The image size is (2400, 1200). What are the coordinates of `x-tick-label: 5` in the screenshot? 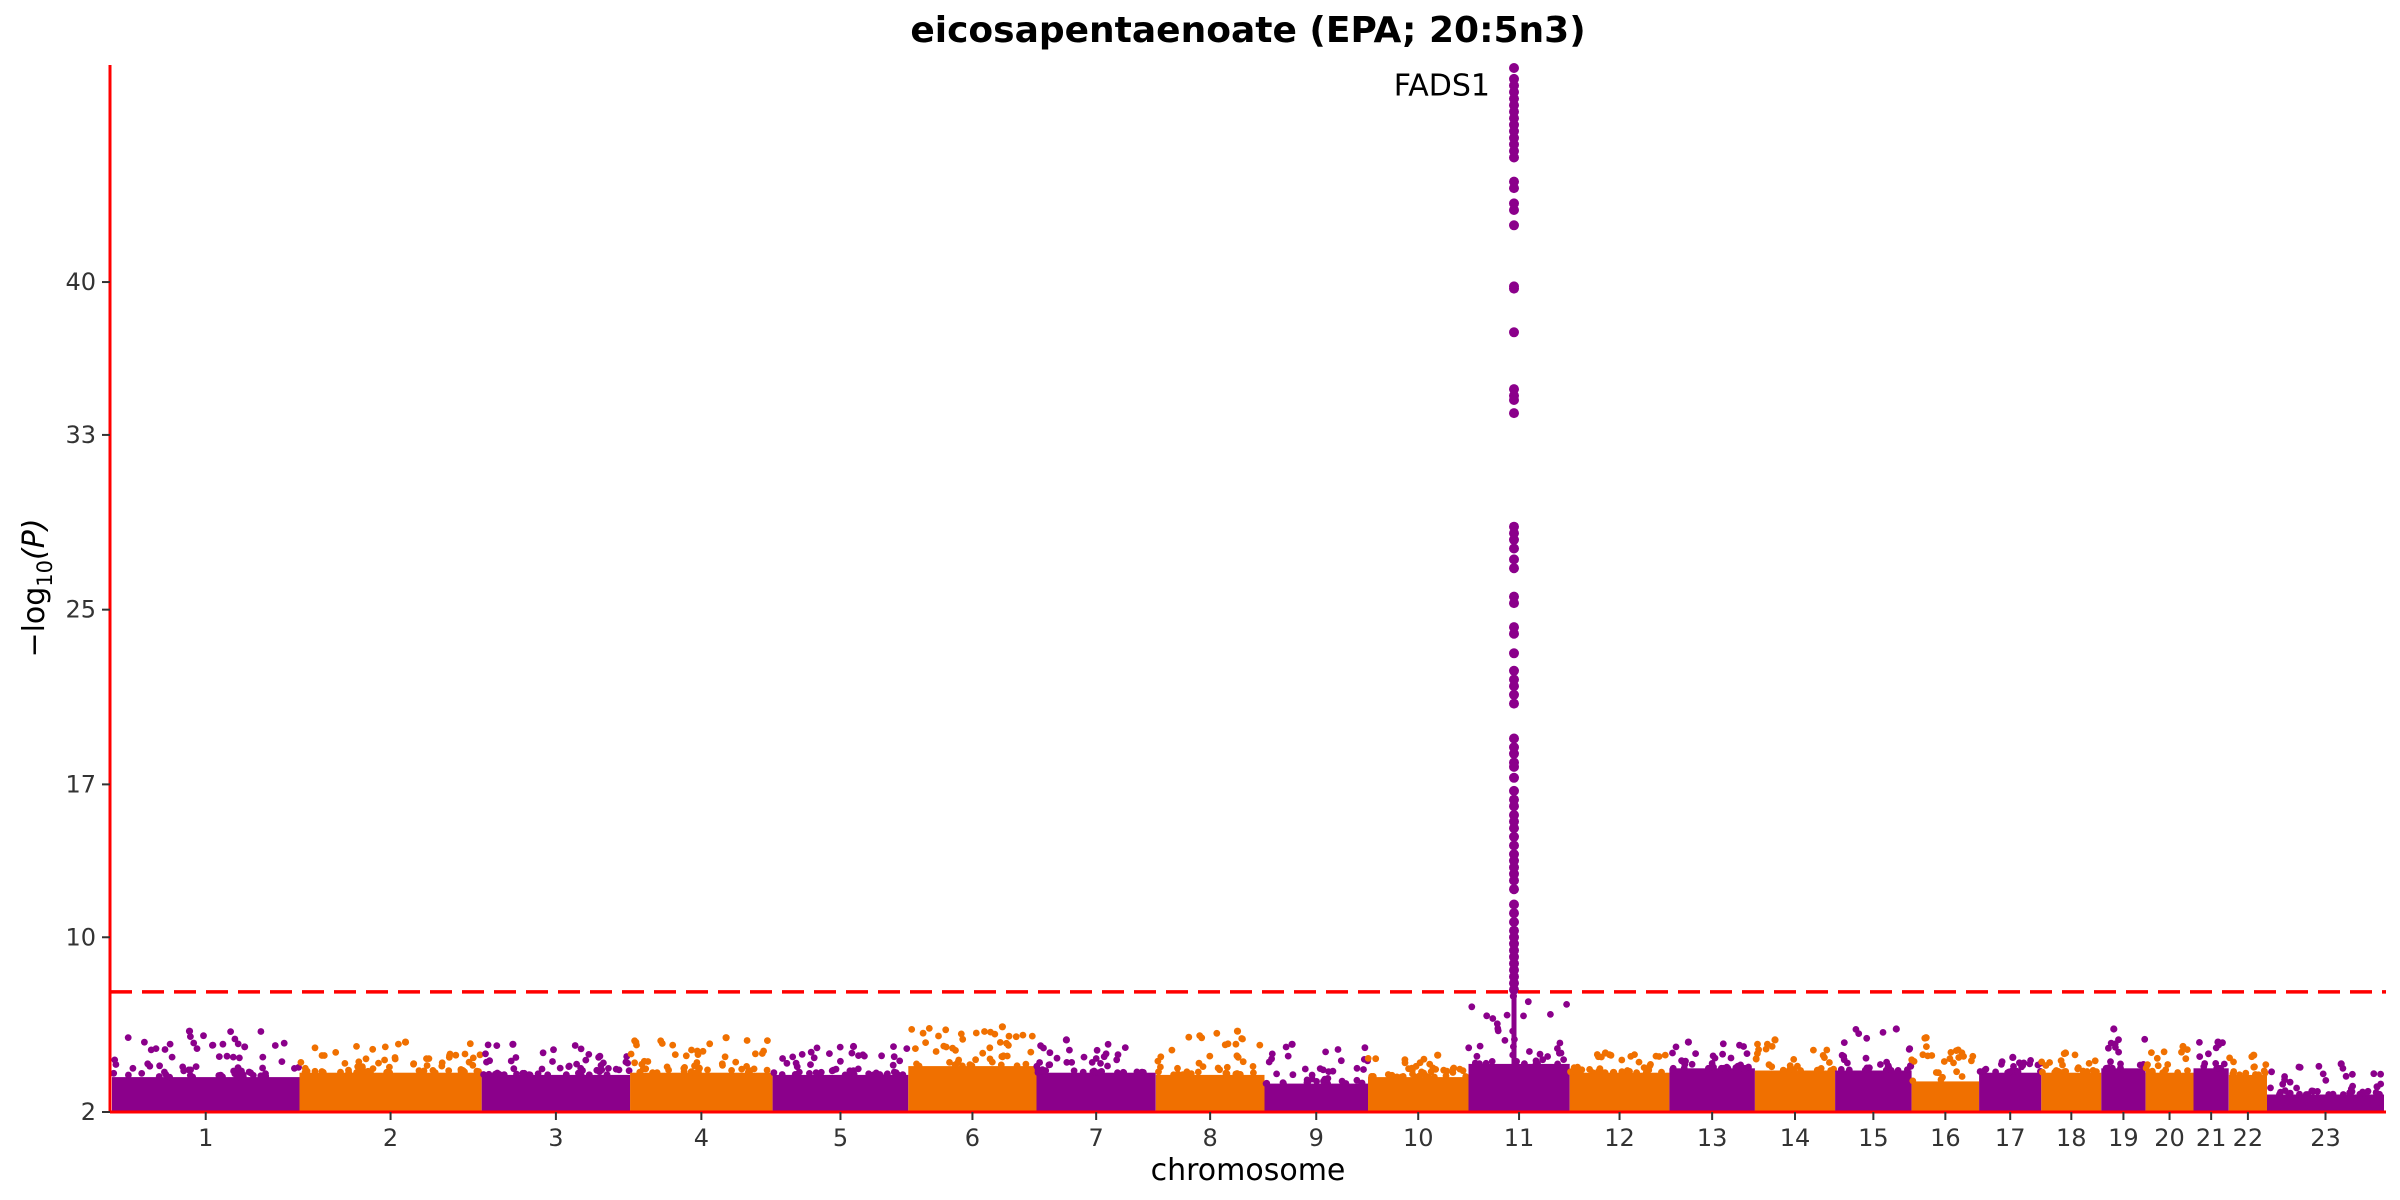 It's located at (840, 1138).